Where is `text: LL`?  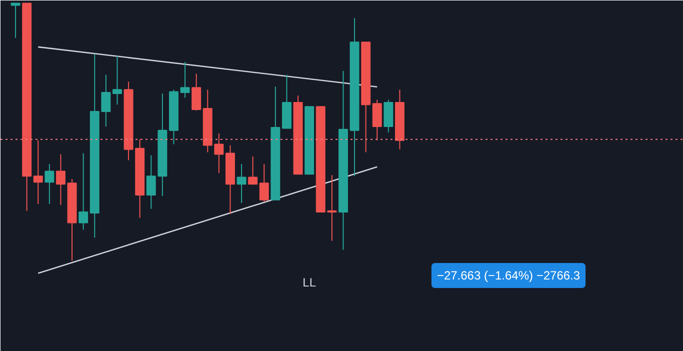
text: LL is located at coordinates (309, 283).